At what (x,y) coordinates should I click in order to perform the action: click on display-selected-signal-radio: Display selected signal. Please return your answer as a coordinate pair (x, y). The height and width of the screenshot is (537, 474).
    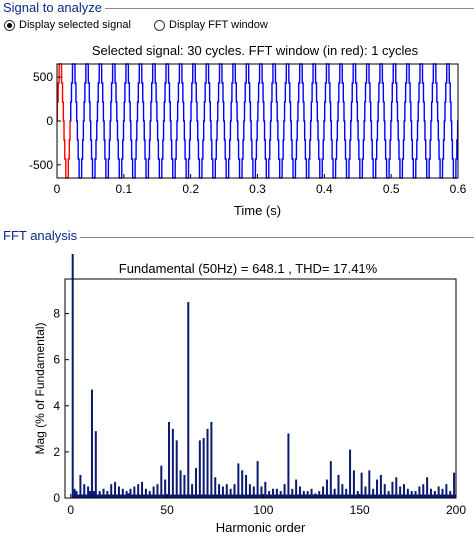
    Looking at the image, I should click on (67, 25).